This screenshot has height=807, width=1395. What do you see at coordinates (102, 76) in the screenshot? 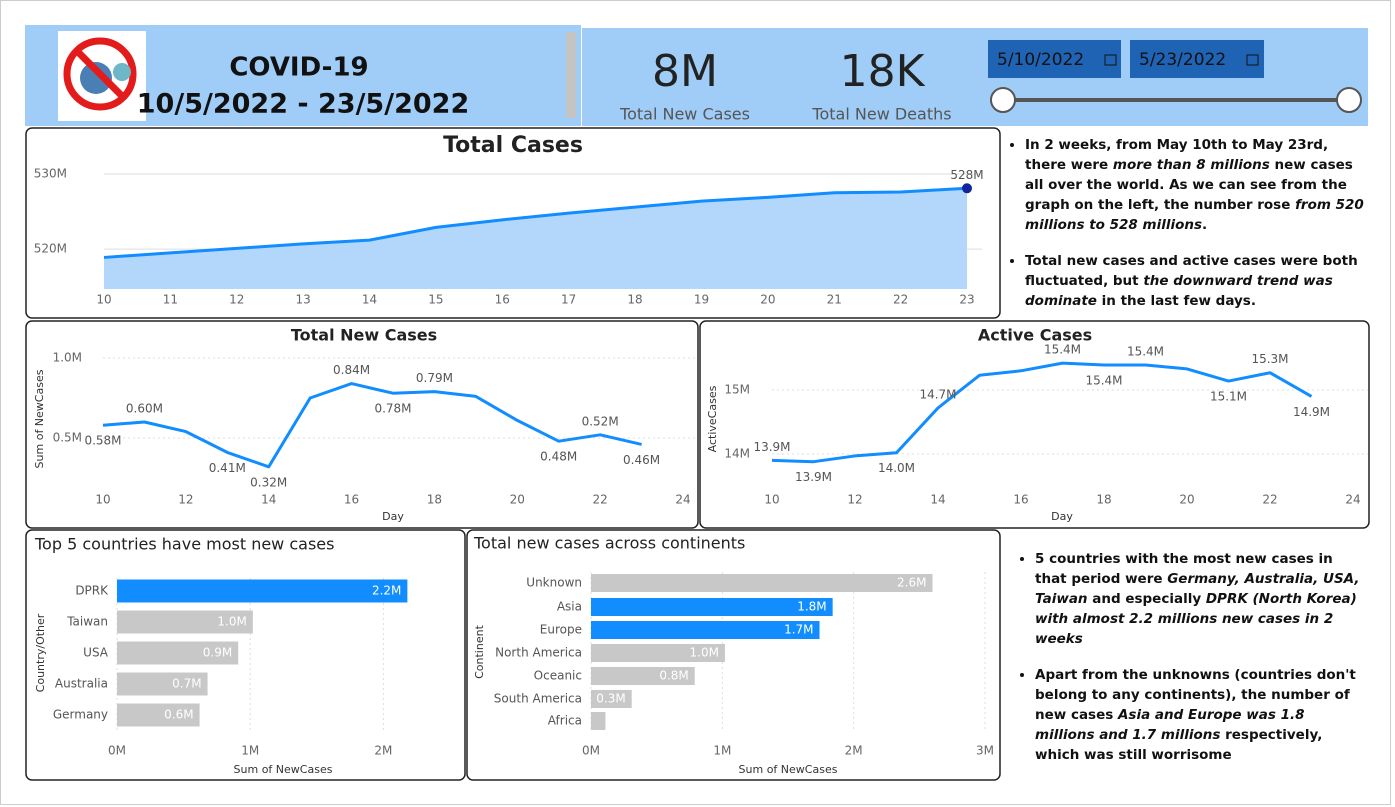
I see `logo` at bounding box center [102, 76].